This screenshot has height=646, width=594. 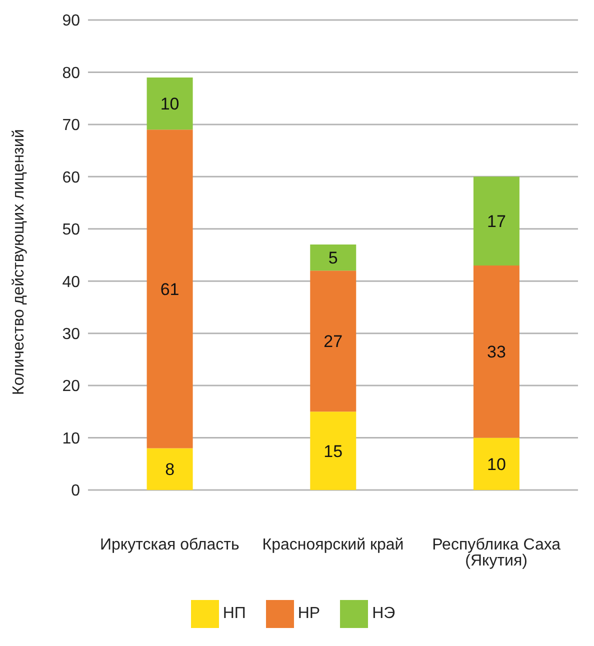 What do you see at coordinates (71, 282) in the screenshot?
I see `y-tick-label: 40` at bounding box center [71, 282].